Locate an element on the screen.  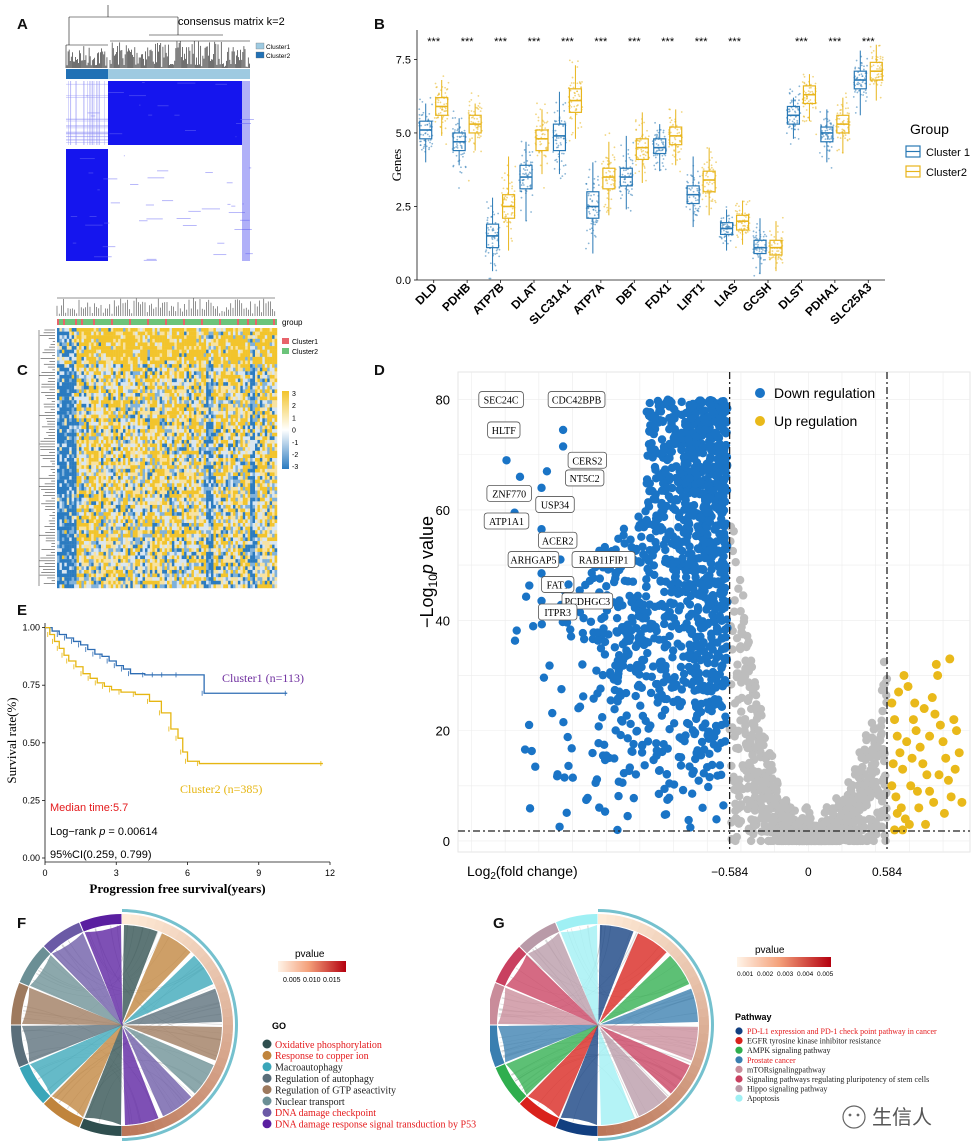
survival-x-tick: 3 is located at coordinates (116, 873).